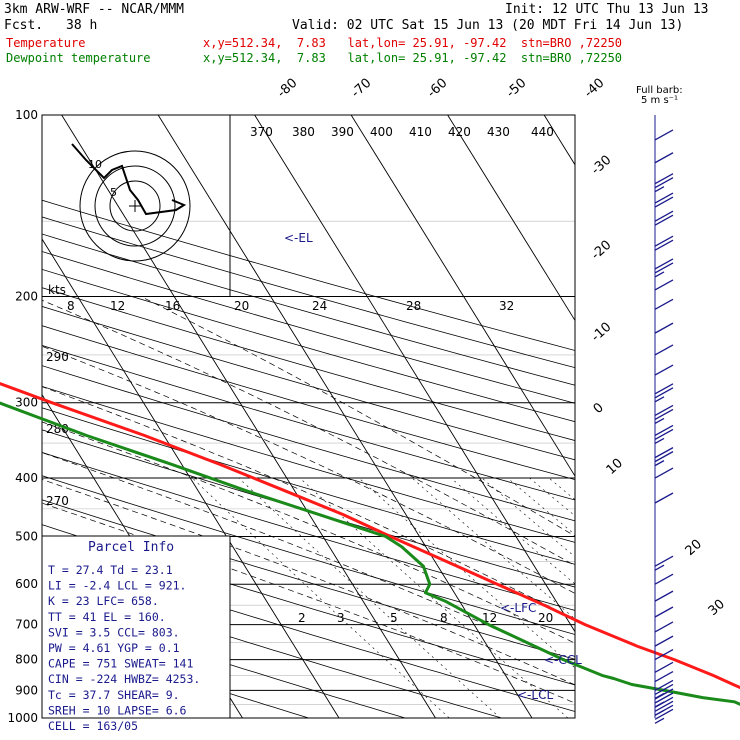 This screenshot has width=740, height=740. What do you see at coordinates (82, 25) in the screenshot?
I see `forecast-hour: 38 h` at bounding box center [82, 25].